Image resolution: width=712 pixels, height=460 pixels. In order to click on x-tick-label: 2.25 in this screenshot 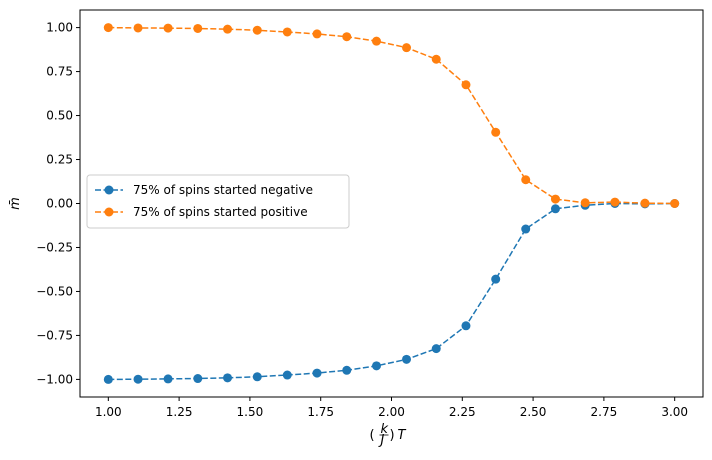, I will do `click(462, 412)`.